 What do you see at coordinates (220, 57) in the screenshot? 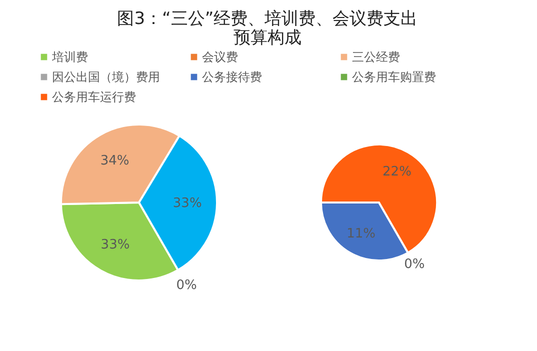
I see `legend-label: 会议费` at bounding box center [220, 57].